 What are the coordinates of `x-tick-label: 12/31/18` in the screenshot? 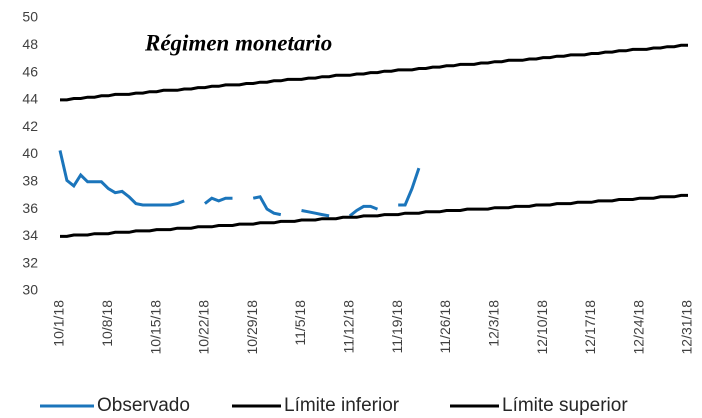 It's located at (687, 327).